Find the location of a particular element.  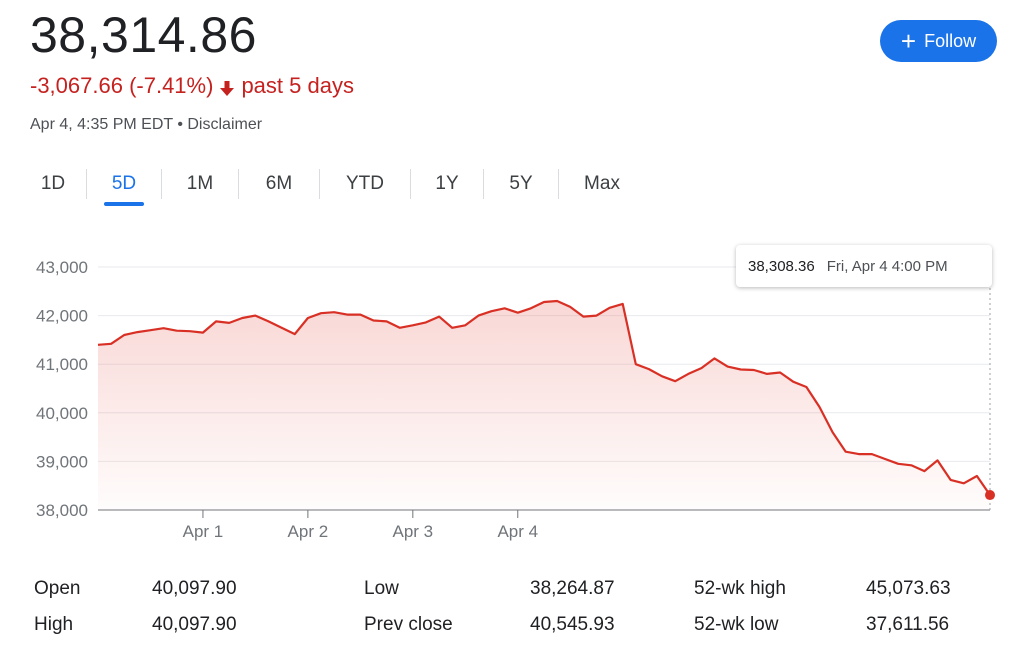

chart-tooltip: 38,308.36 Fri, Apr 4 4:00 PM is located at coordinates (864, 266).